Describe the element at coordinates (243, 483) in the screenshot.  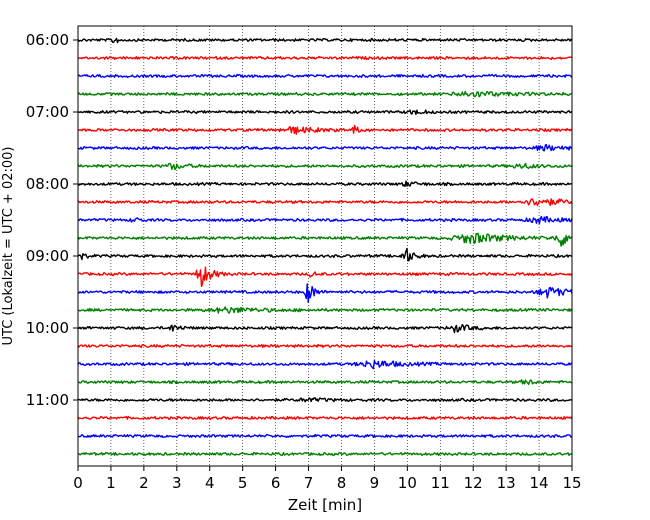
I see `x-tick-label: 5` at that location.